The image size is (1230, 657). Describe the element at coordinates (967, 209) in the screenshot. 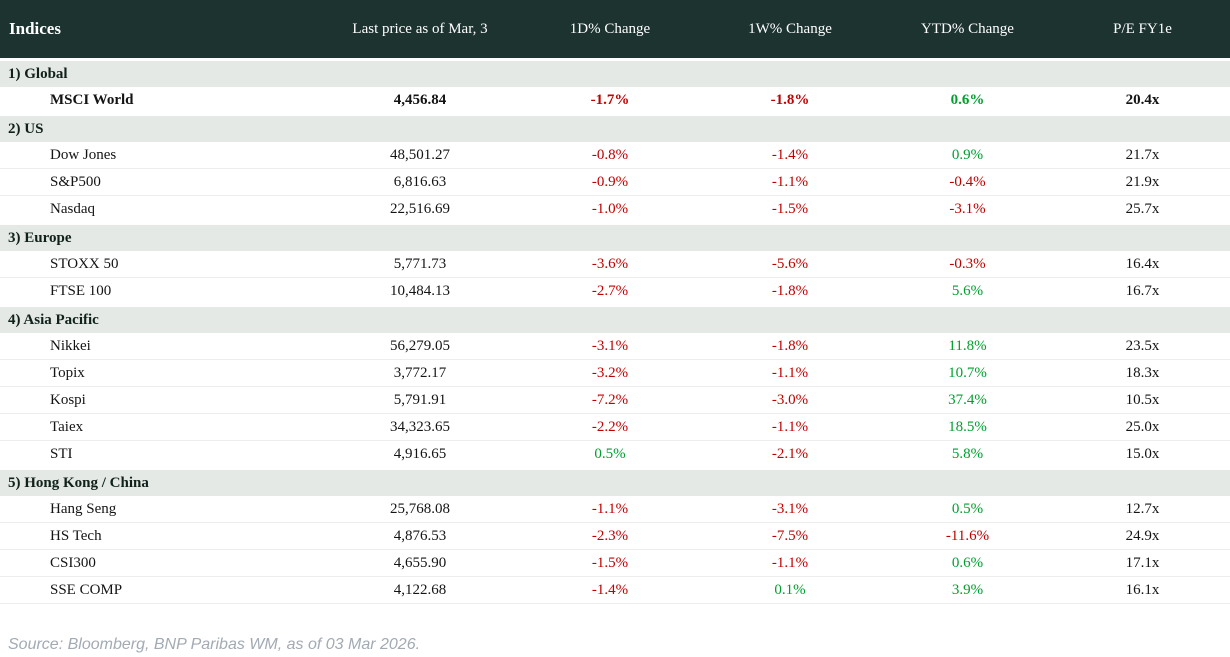

I see `change-ytd: -3.1%` at that location.